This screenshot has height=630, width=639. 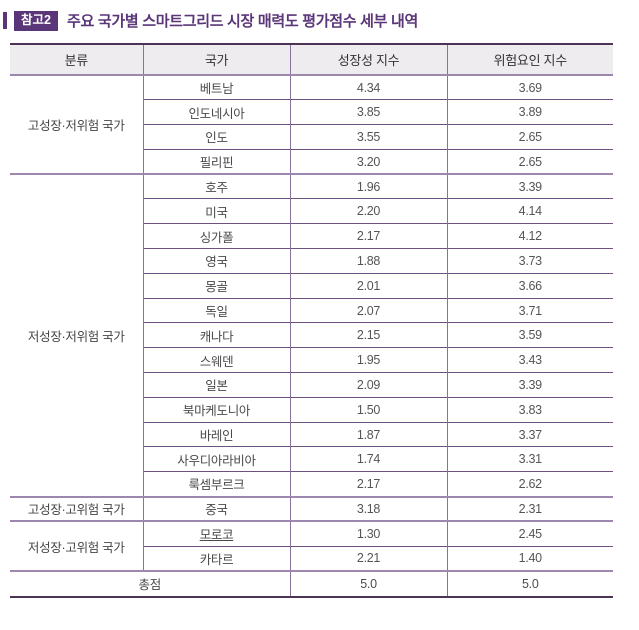 I want to click on table-row: 룩셈부르크 2.17 2.62, so click(x=311, y=484).